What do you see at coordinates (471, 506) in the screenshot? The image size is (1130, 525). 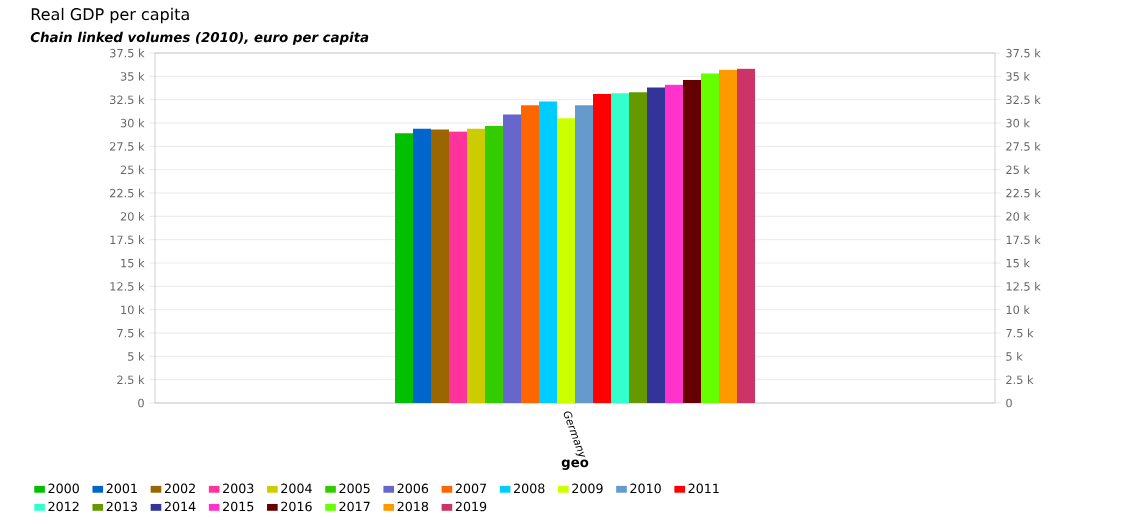 I see `legend-label: 2019` at bounding box center [471, 506].